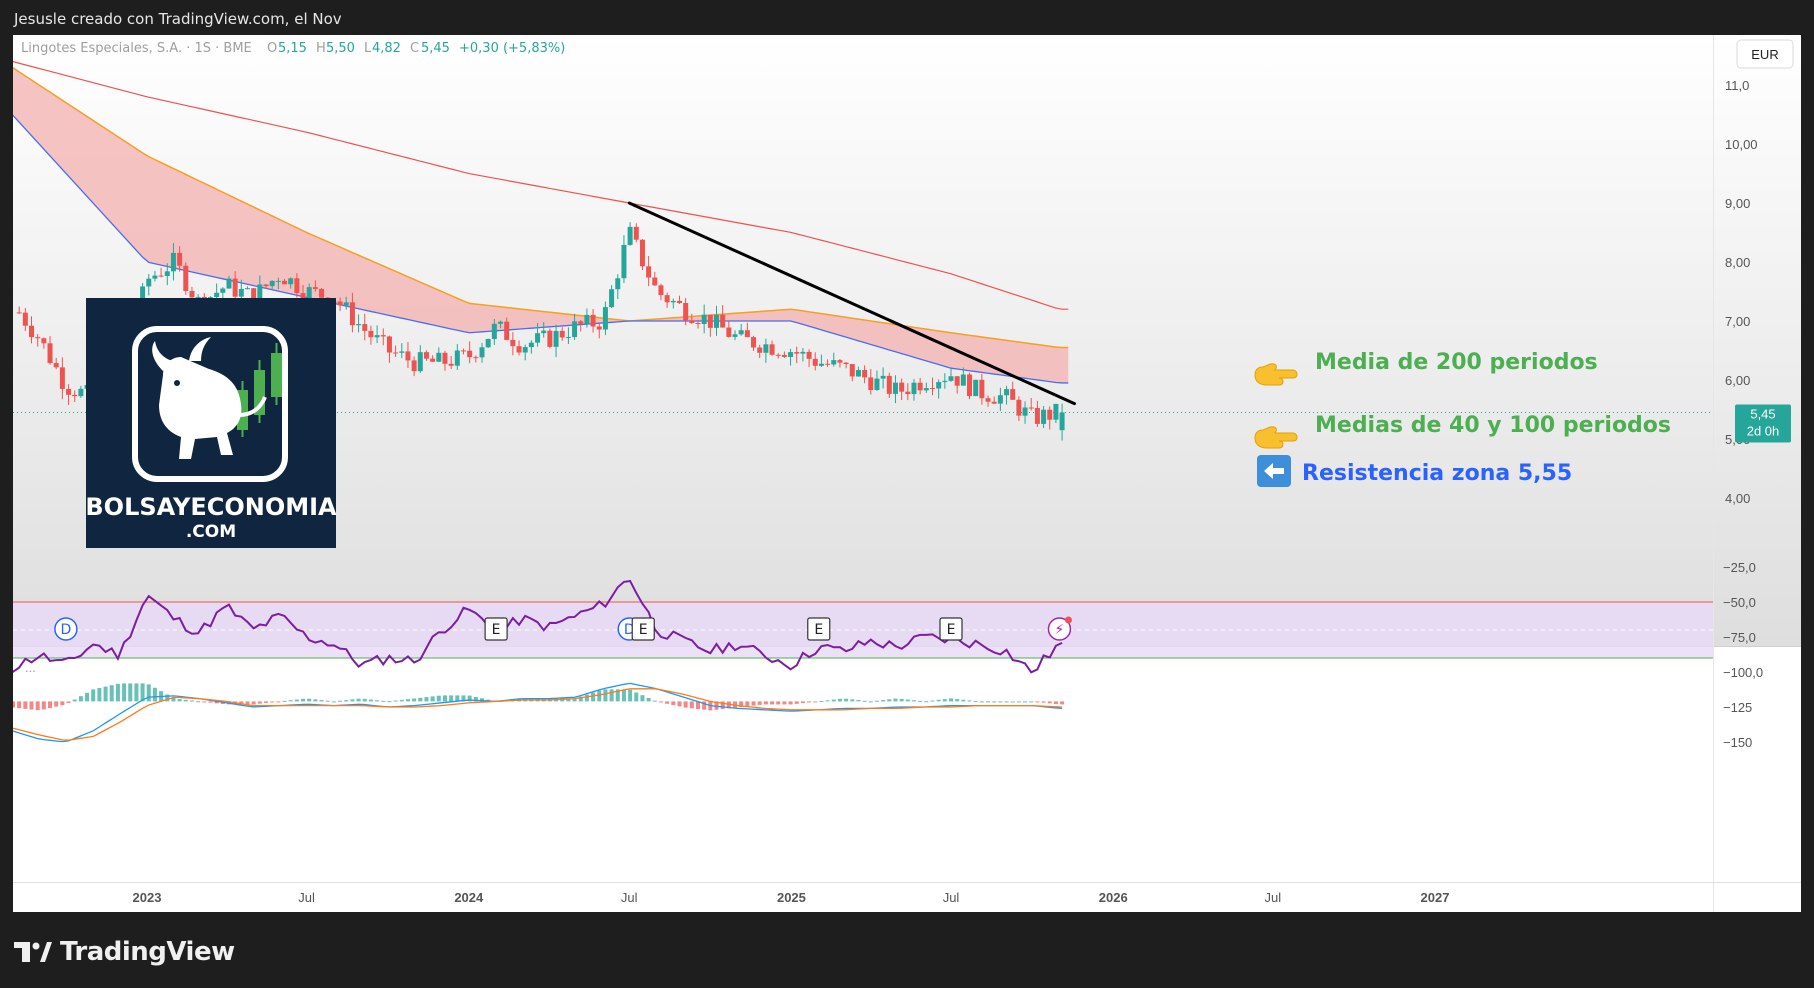 Image resolution: width=1814 pixels, height=988 pixels. I want to click on annotation-ma200: Media de 200 periodos, so click(1426, 368).